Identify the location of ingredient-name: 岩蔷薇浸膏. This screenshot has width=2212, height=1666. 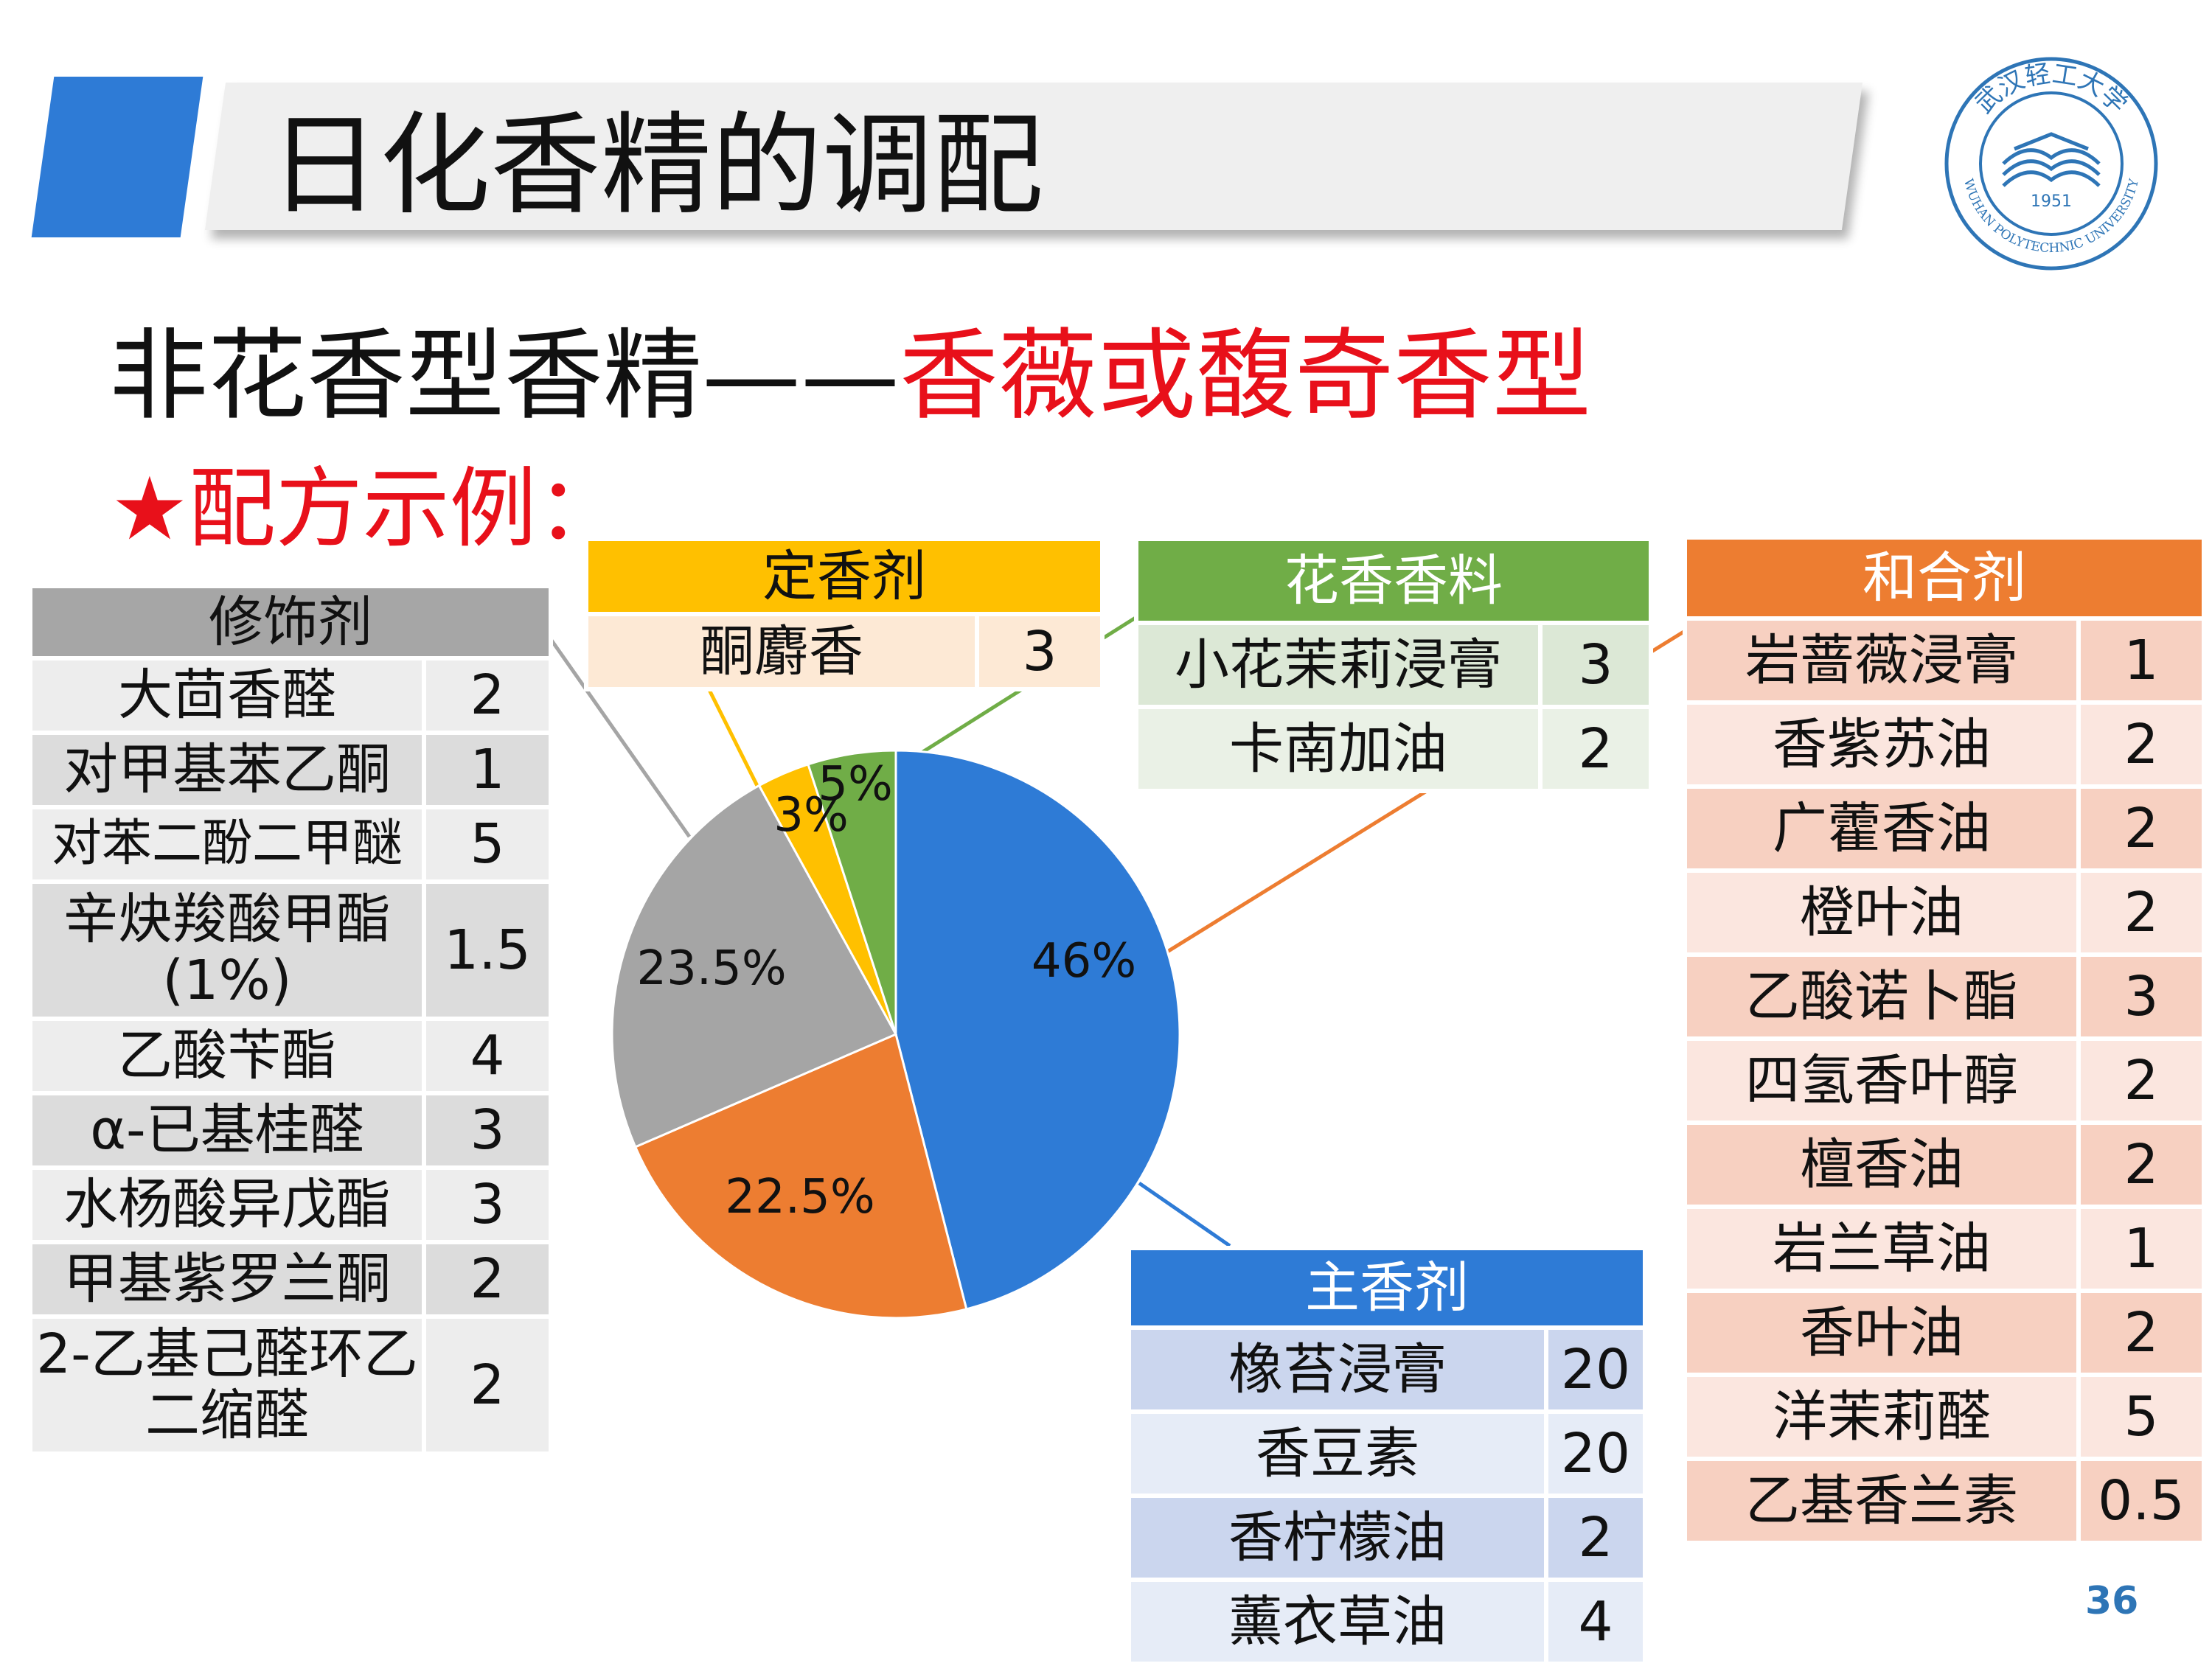
(1882, 660).